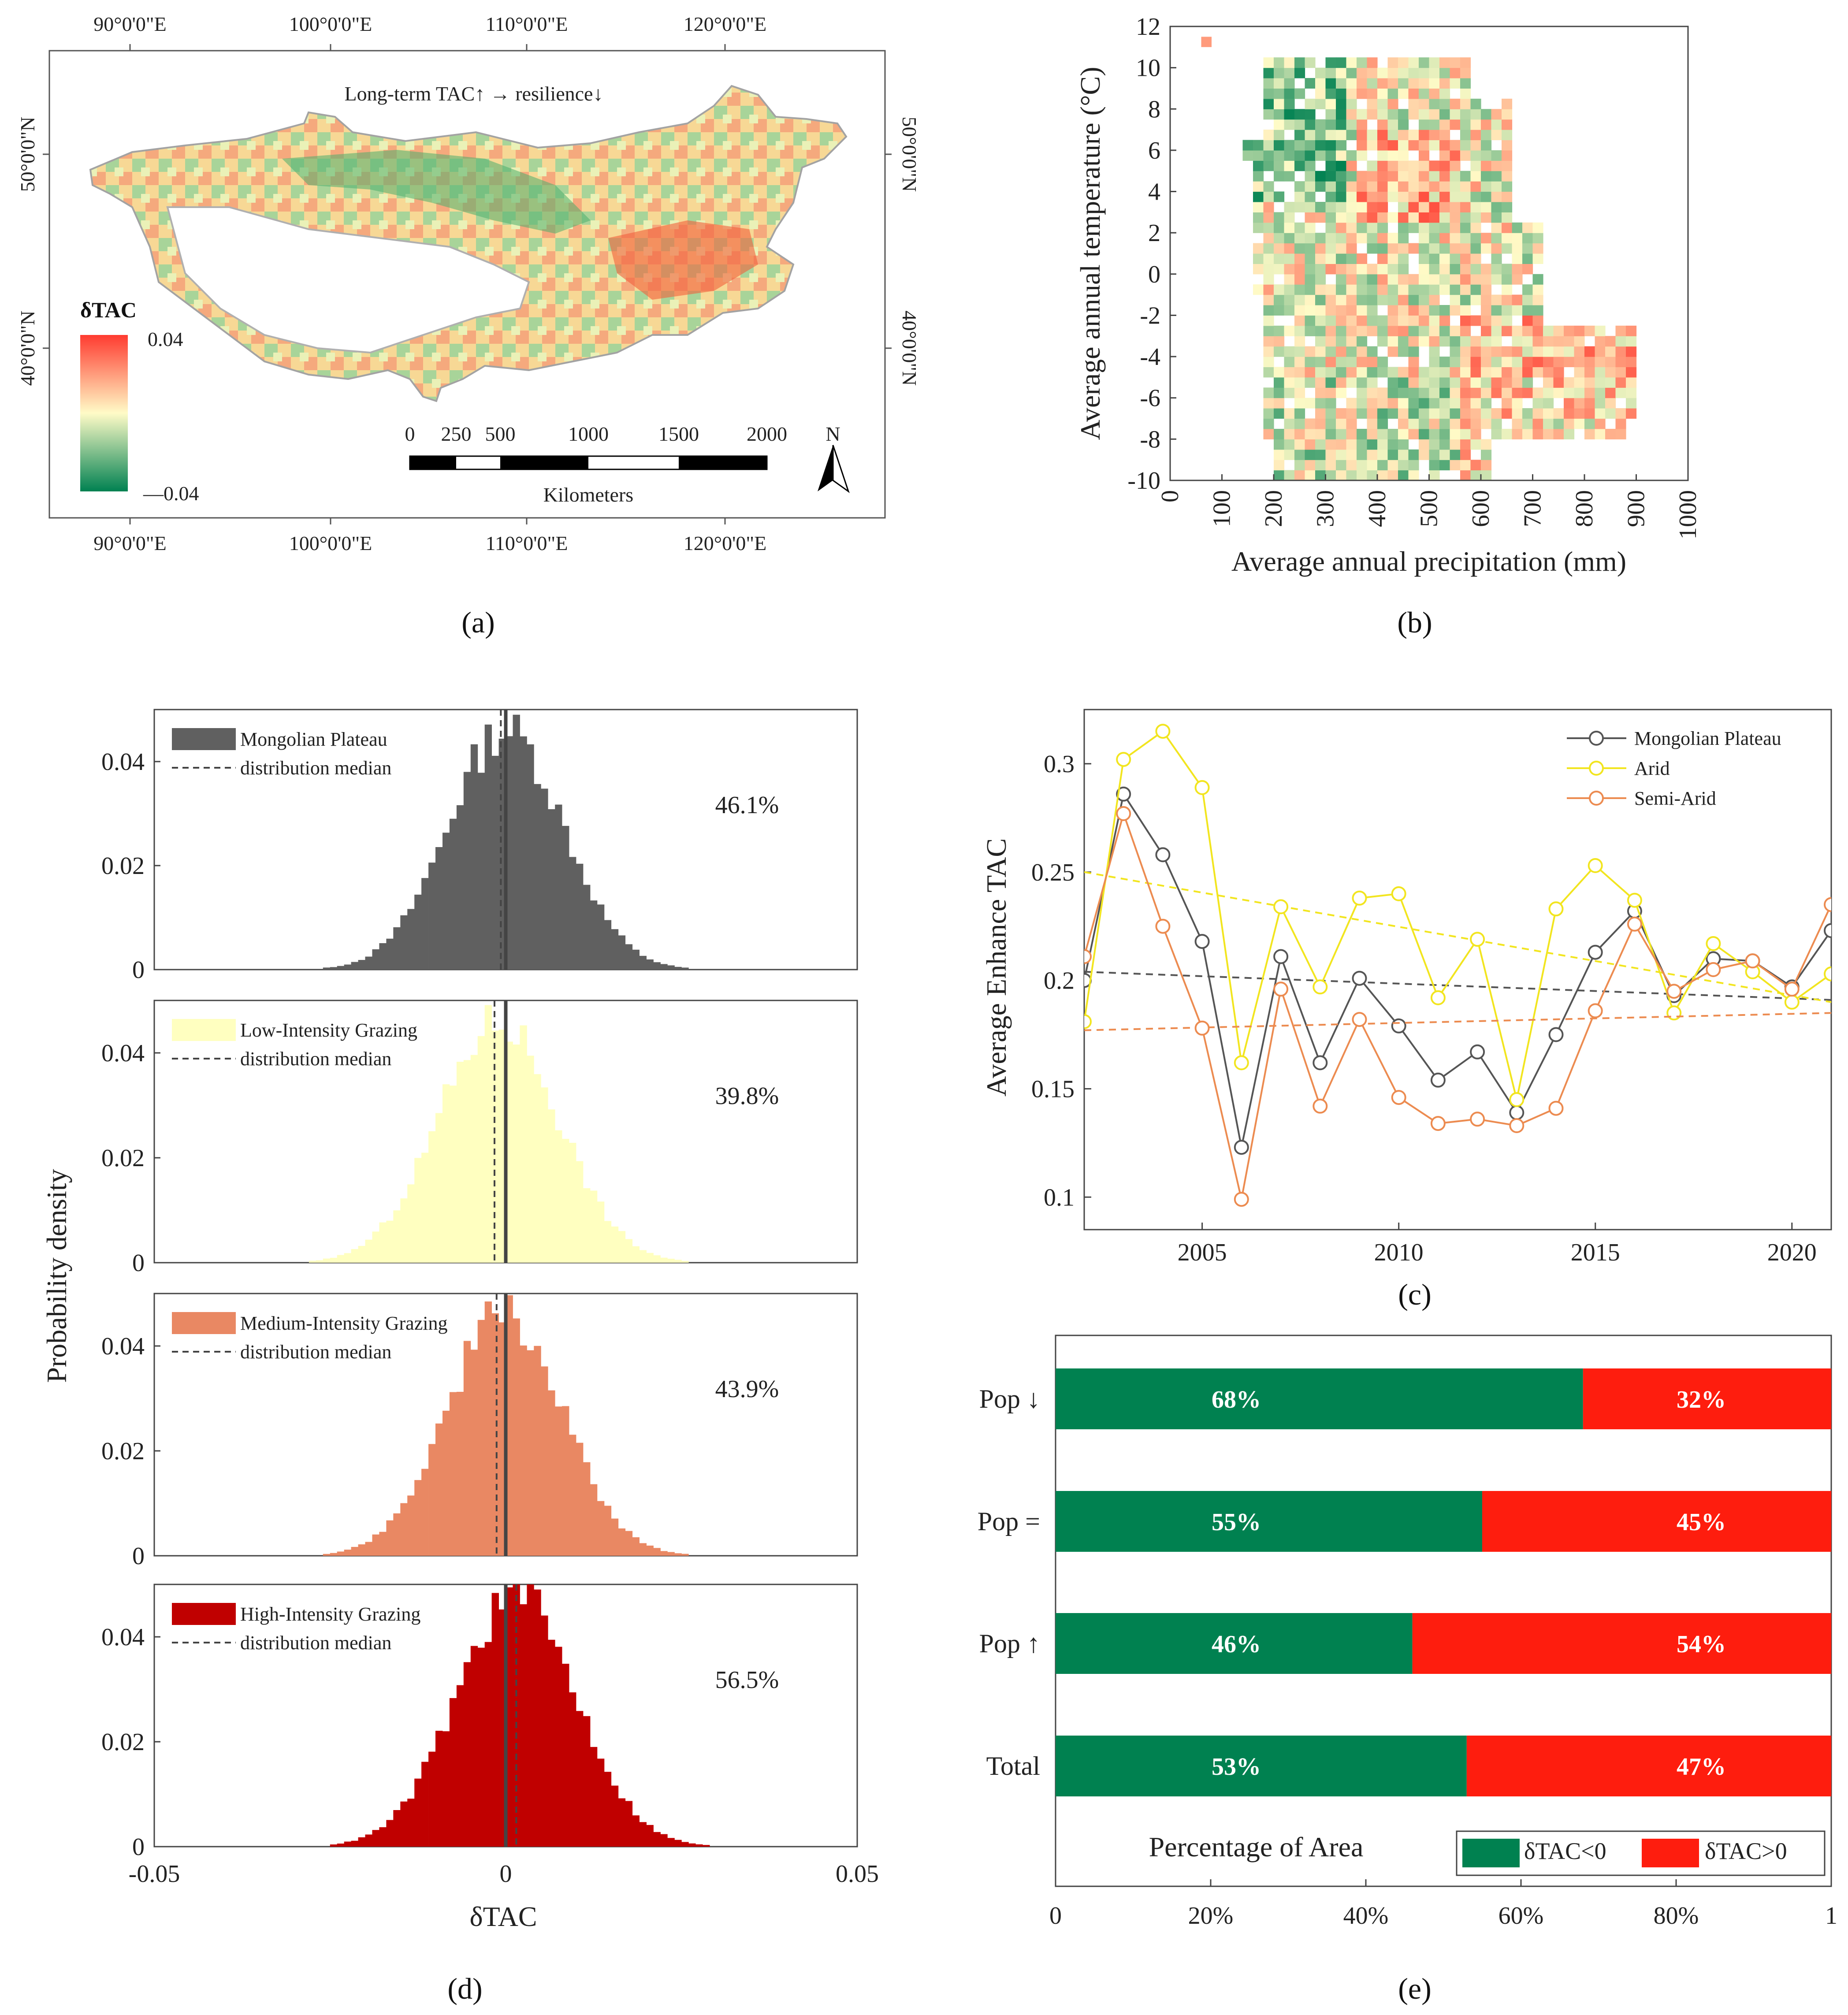 The width and height of the screenshot is (1848, 2015). Describe the element at coordinates (726, 543) in the screenshot. I see `lon-label: 120°0'0"E` at that location.